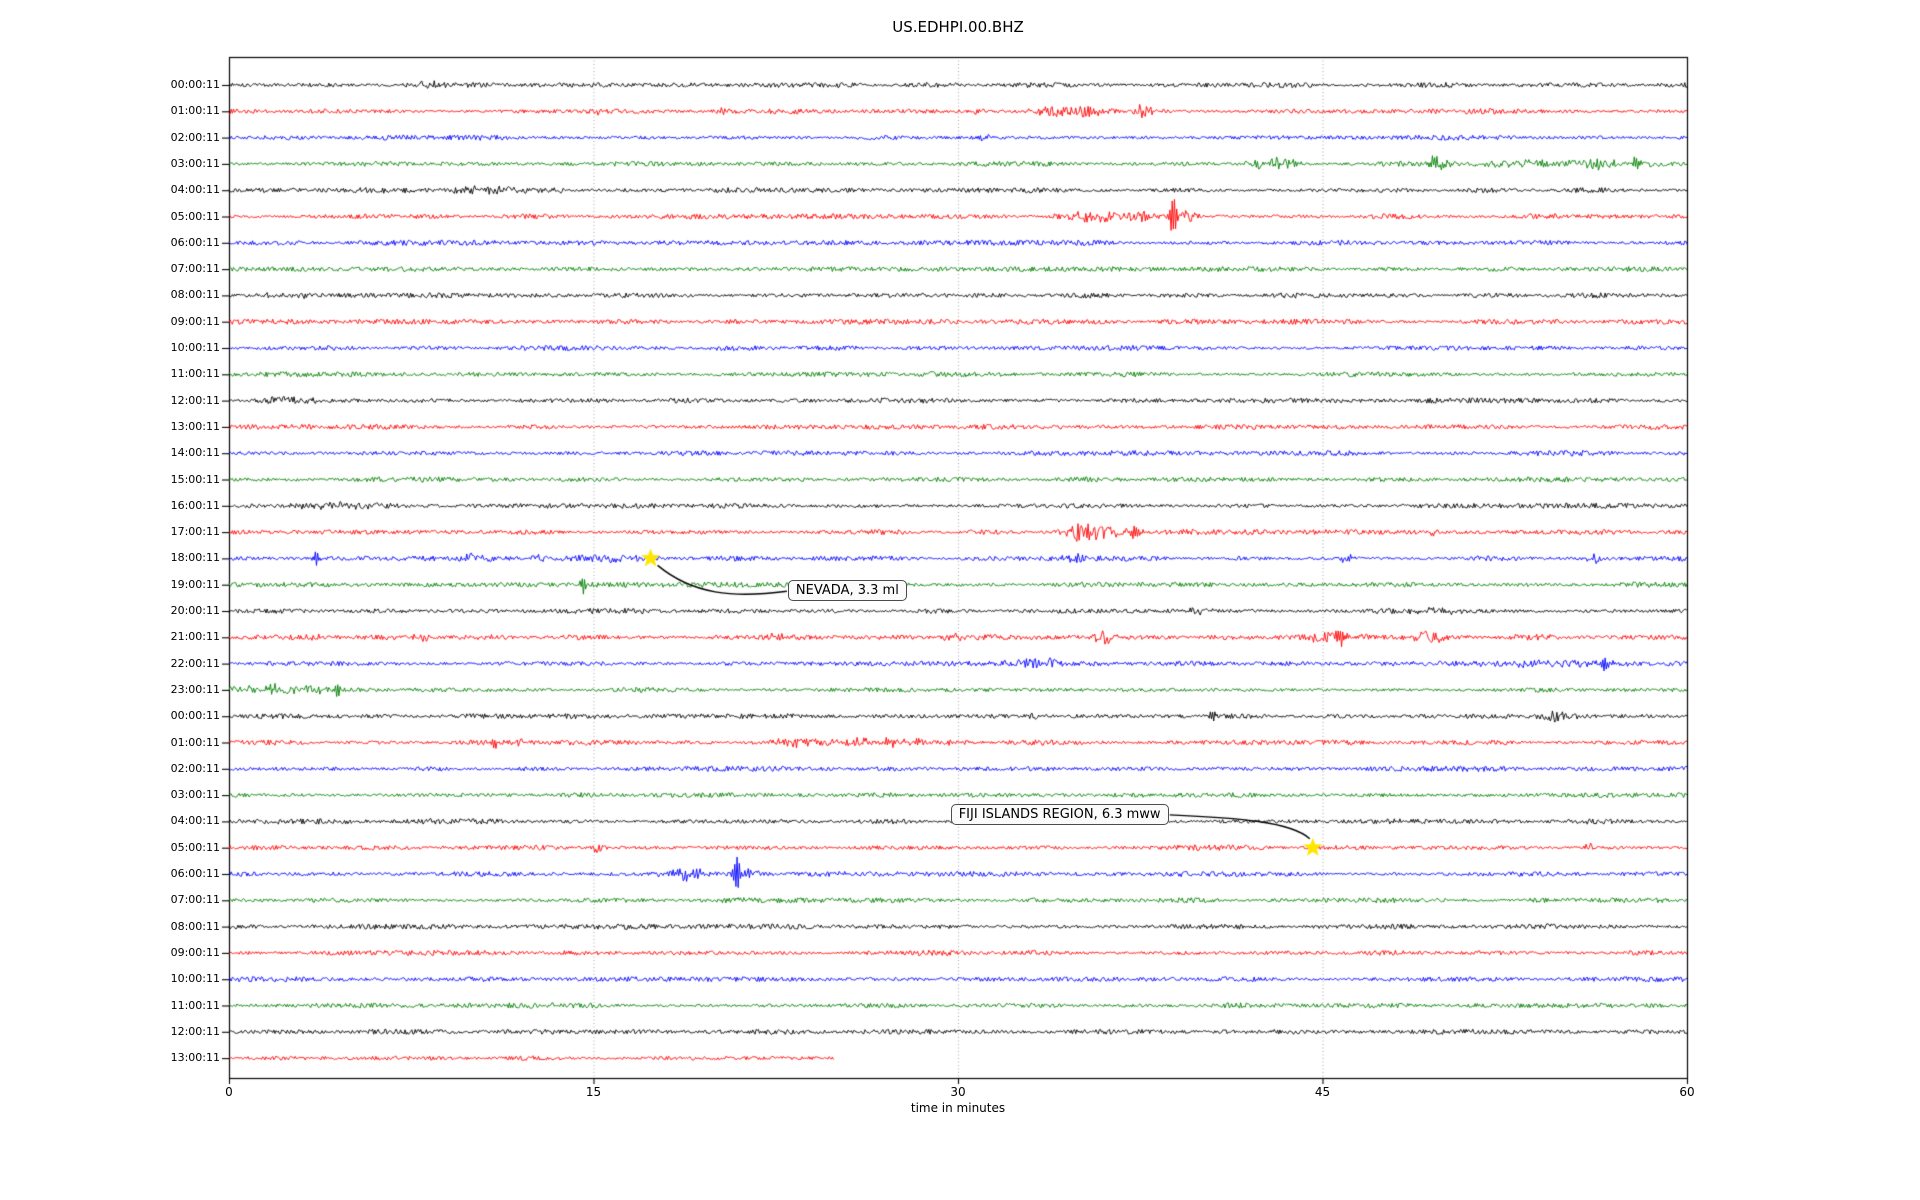  Describe the element at coordinates (195, 584) in the screenshot. I see `row-label: 19:00:11` at that location.